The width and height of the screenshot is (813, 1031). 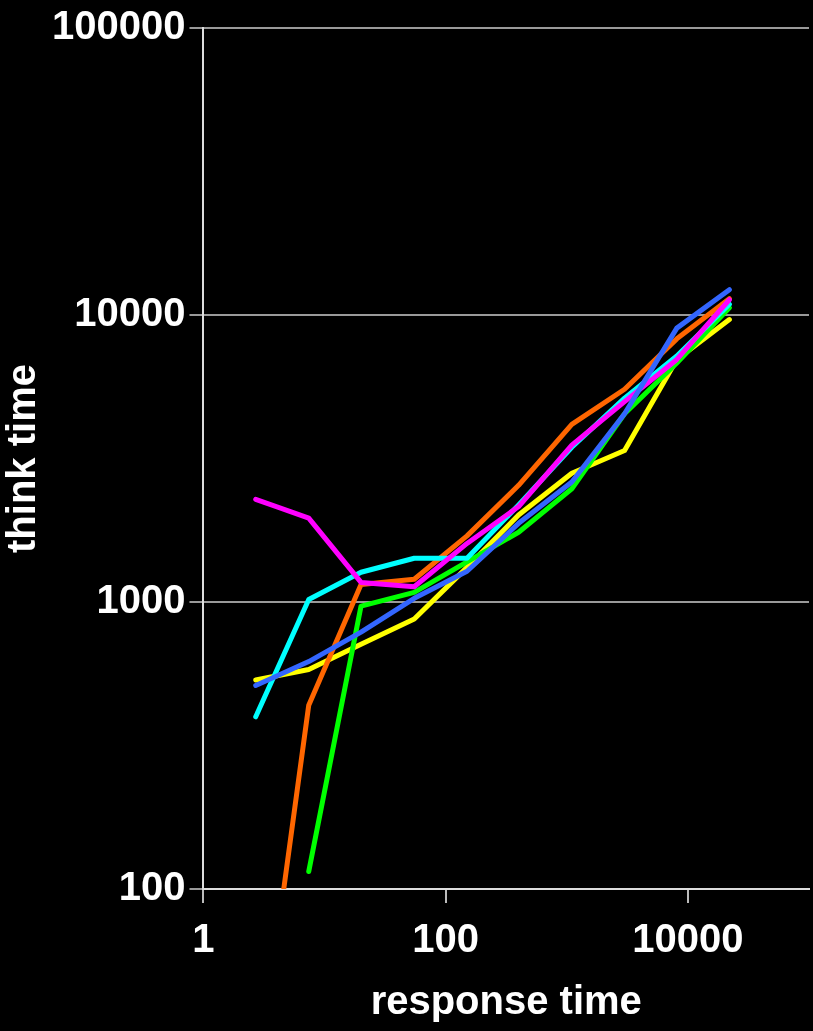 I want to click on x-tick-label: 10000, so click(x=688, y=938).